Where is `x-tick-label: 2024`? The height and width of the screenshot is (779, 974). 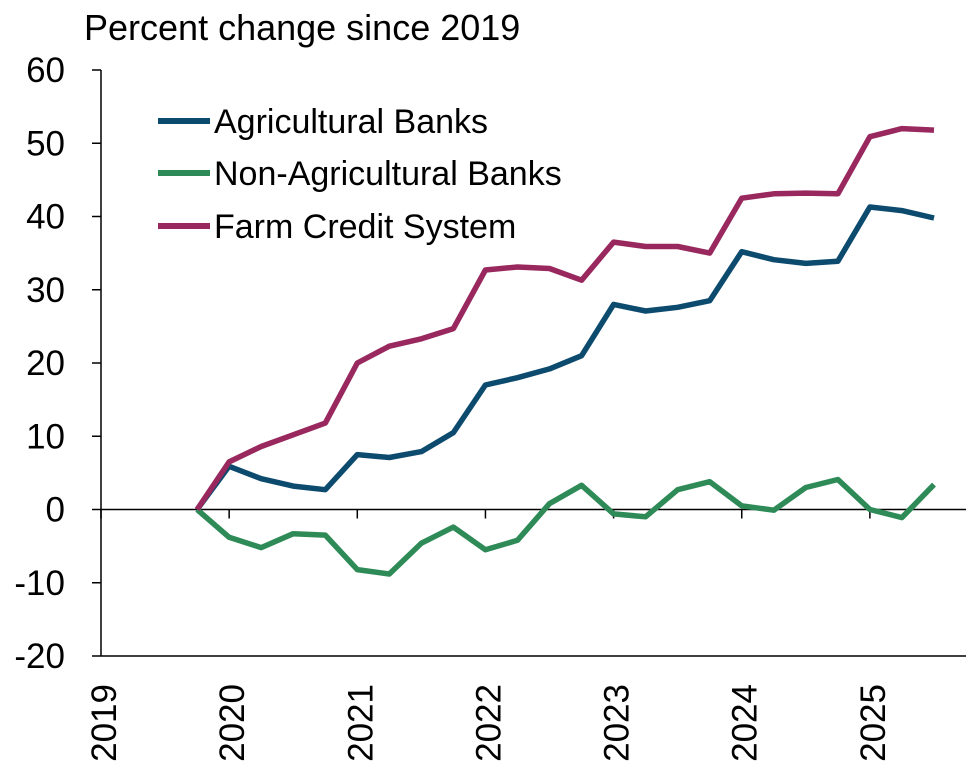
x-tick-label: 2024 is located at coordinates (745, 723).